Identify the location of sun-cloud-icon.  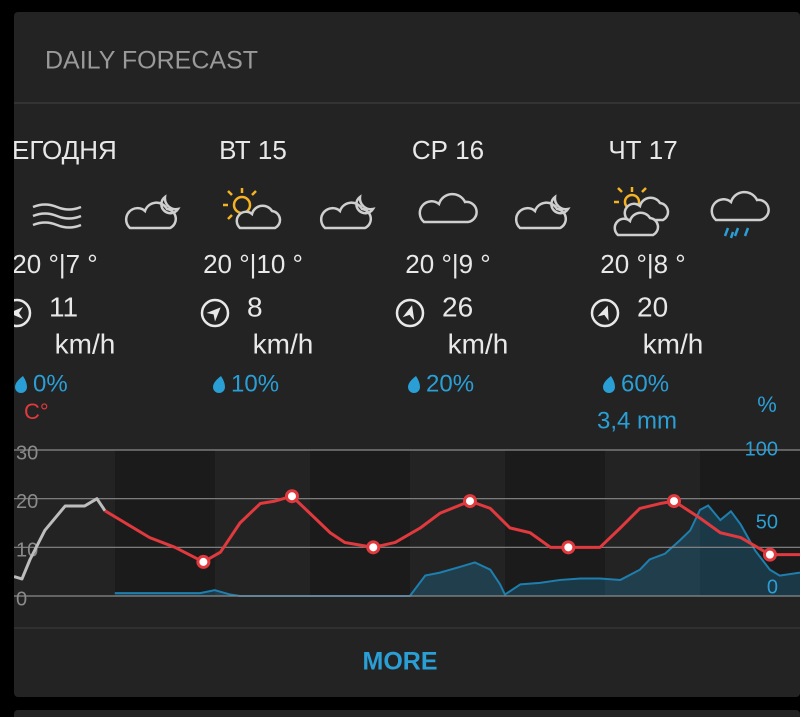
(252, 209).